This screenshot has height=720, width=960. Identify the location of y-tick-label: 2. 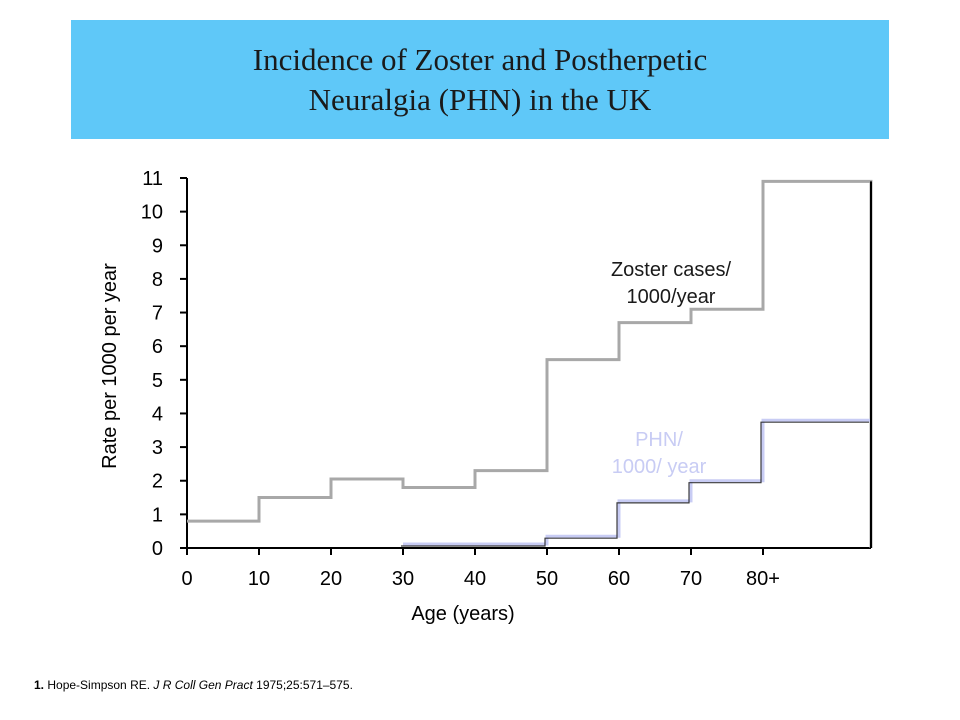
(157, 482).